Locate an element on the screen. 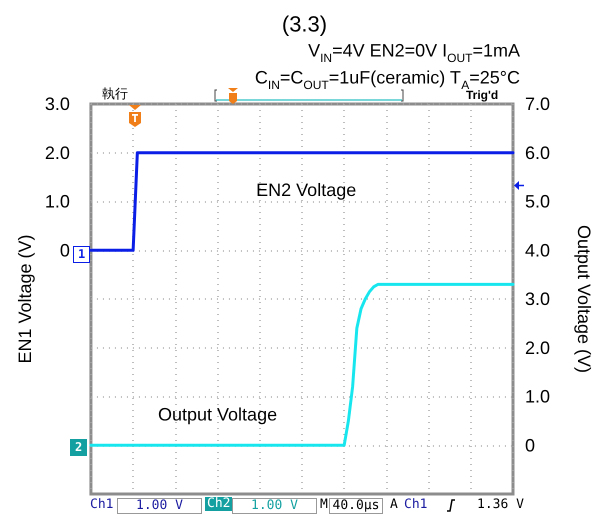 The height and width of the screenshot is (518, 609). chart-title: (3.3) is located at coordinates (305, 24).